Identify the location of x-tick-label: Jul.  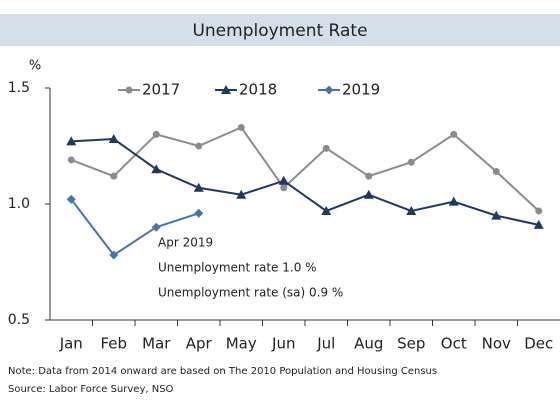
(325, 344).